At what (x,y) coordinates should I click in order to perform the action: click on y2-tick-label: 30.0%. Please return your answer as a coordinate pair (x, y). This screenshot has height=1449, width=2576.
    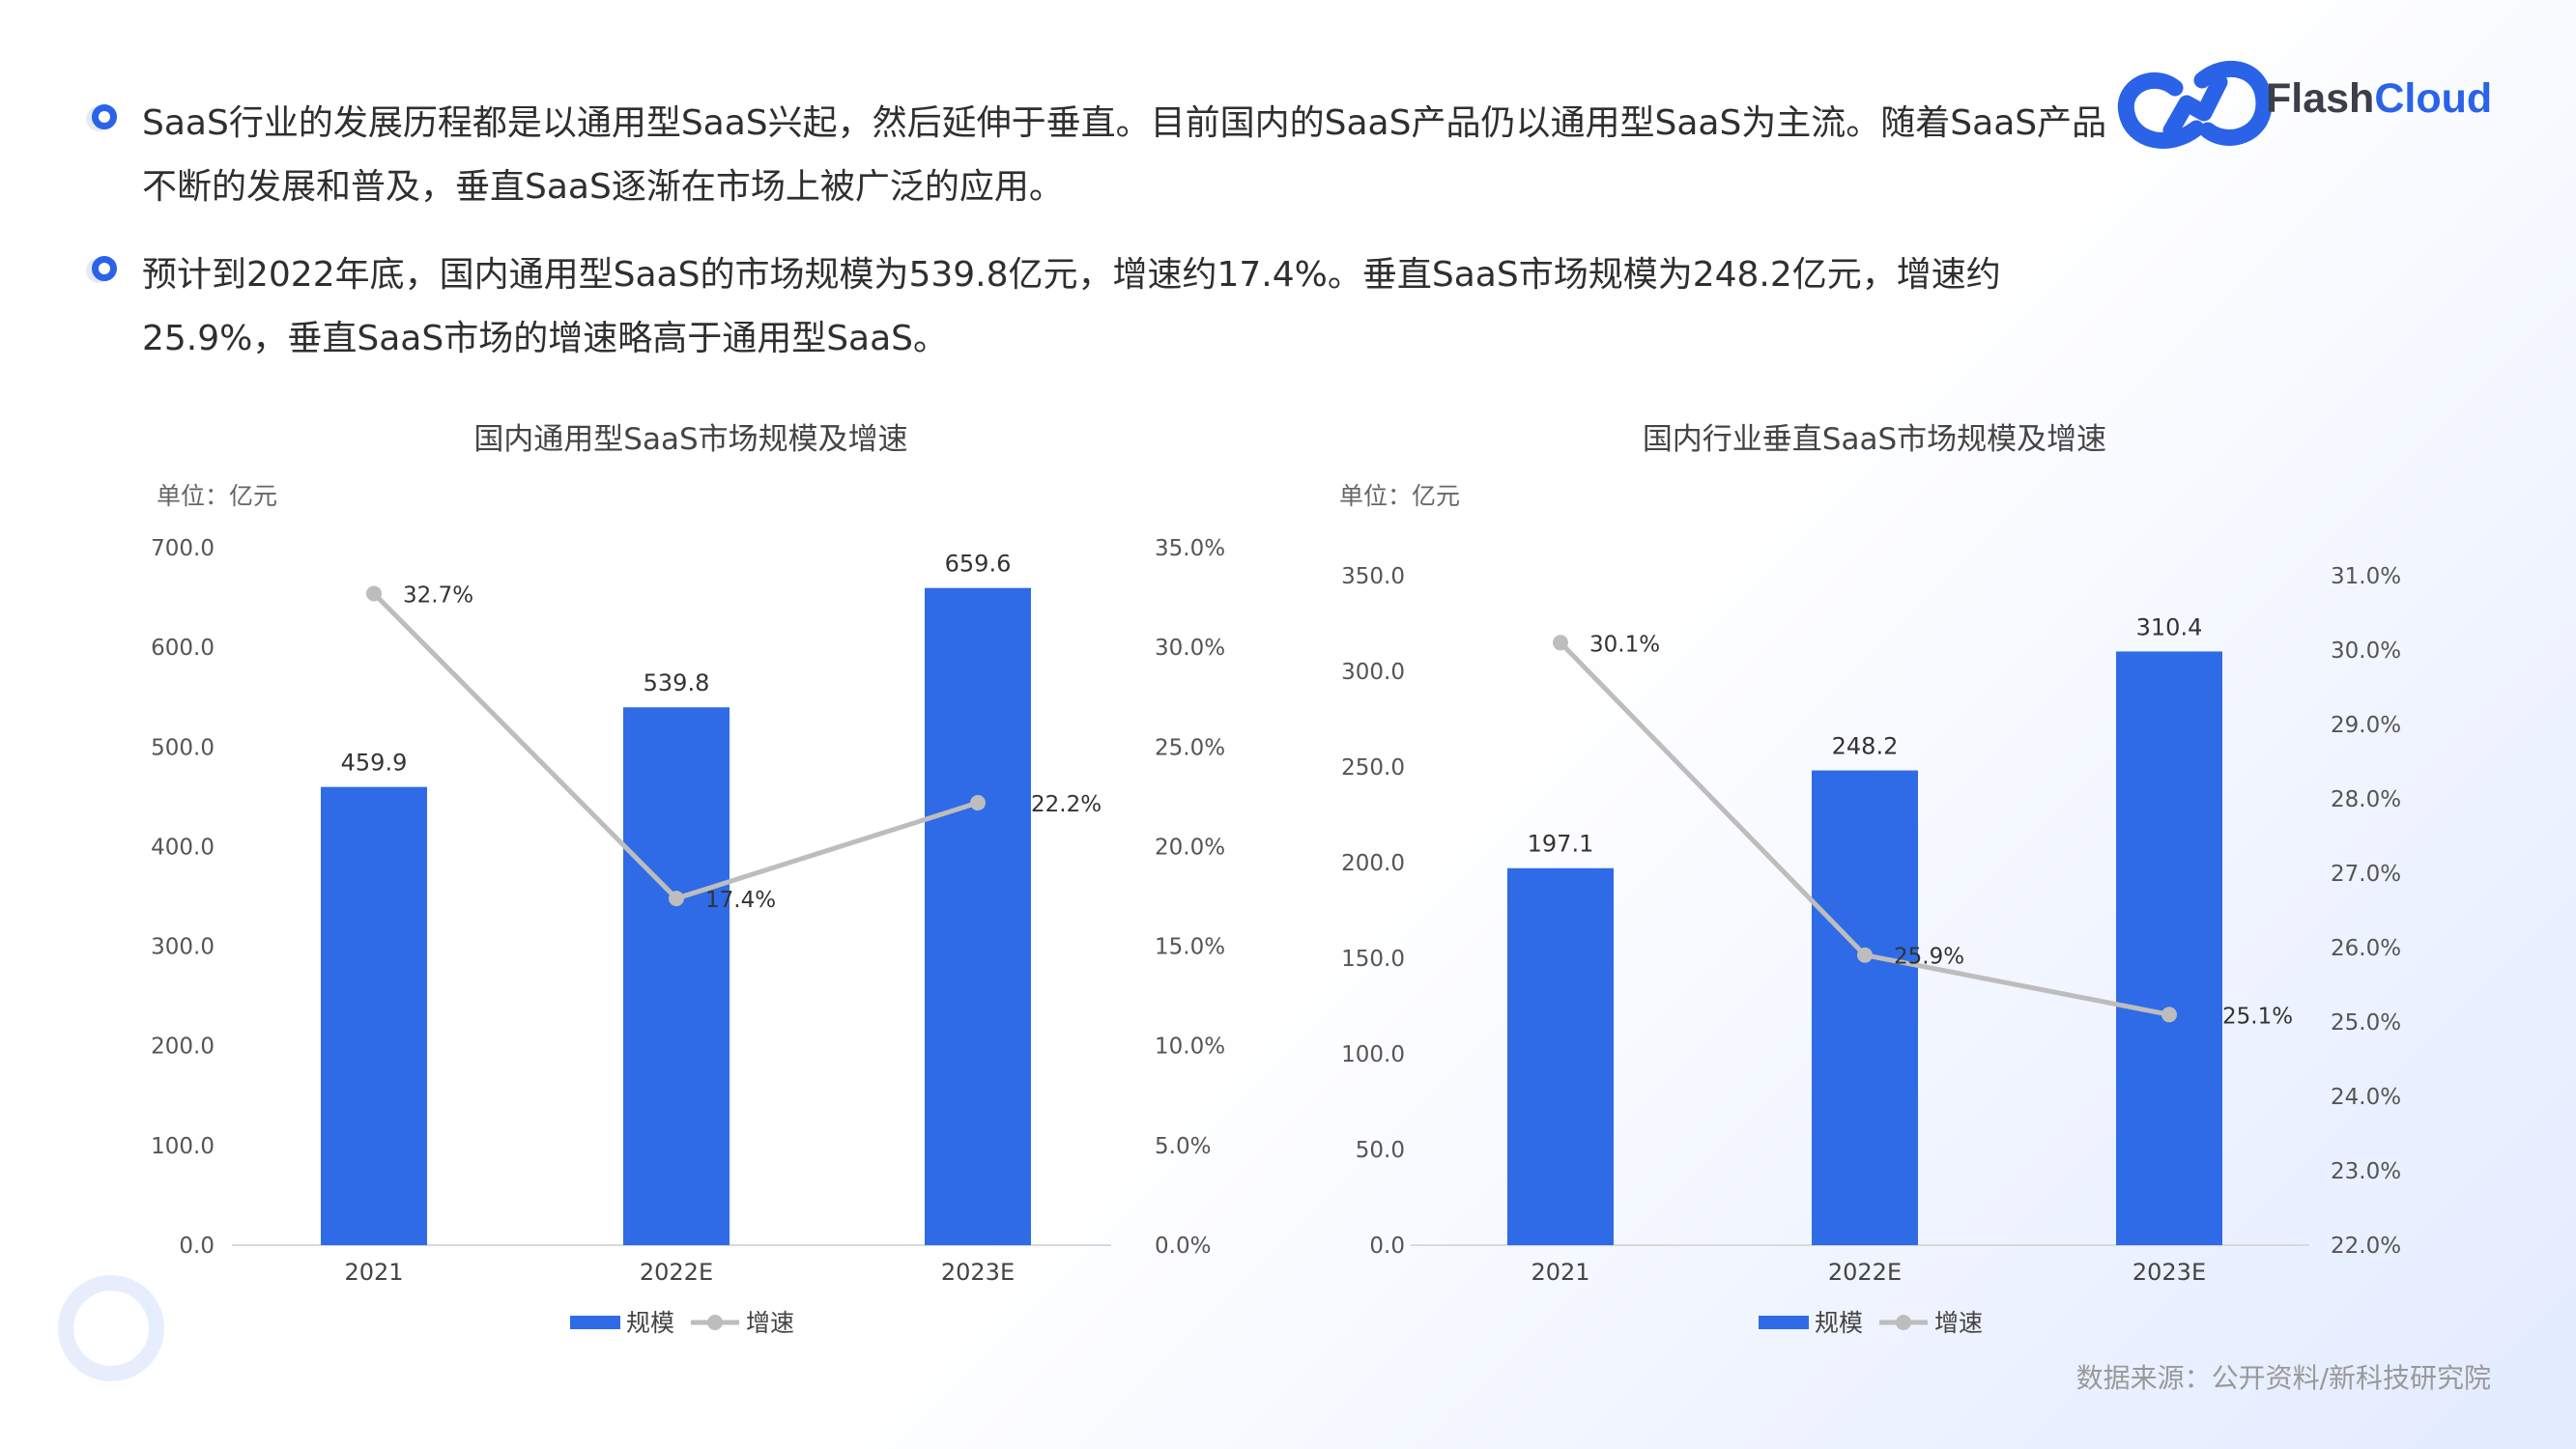
    Looking at the image, I should click on (1190, 648).